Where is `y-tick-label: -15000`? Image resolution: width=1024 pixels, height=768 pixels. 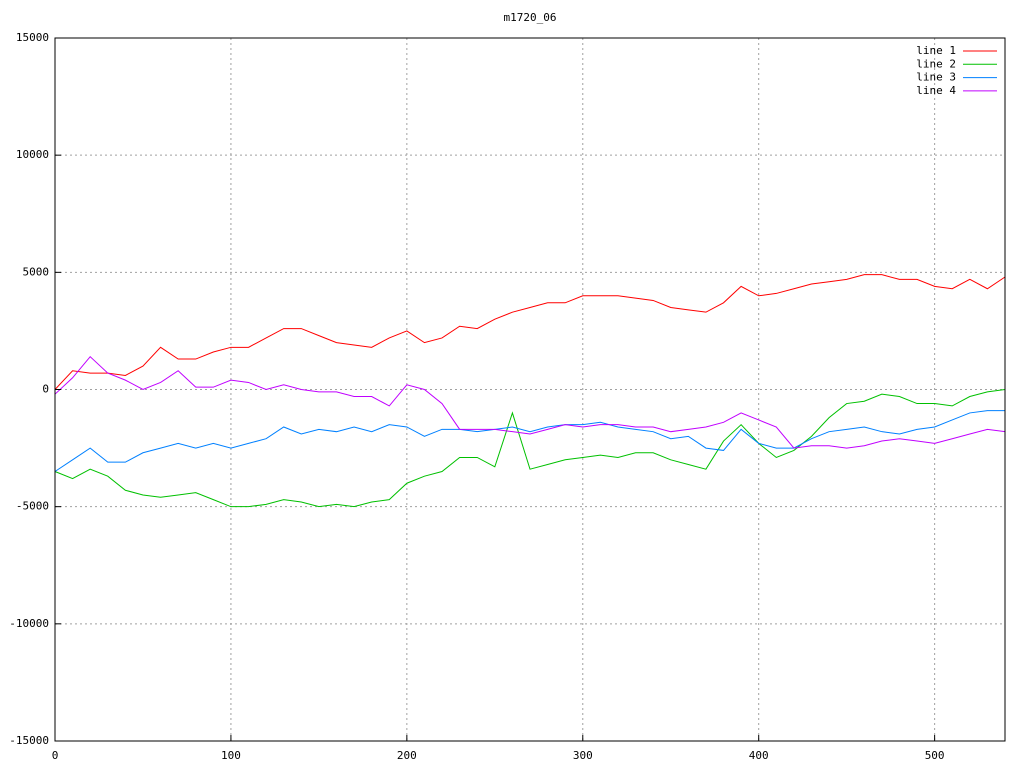 y-tick-label: -15000 is located at coordinates (29, 740).